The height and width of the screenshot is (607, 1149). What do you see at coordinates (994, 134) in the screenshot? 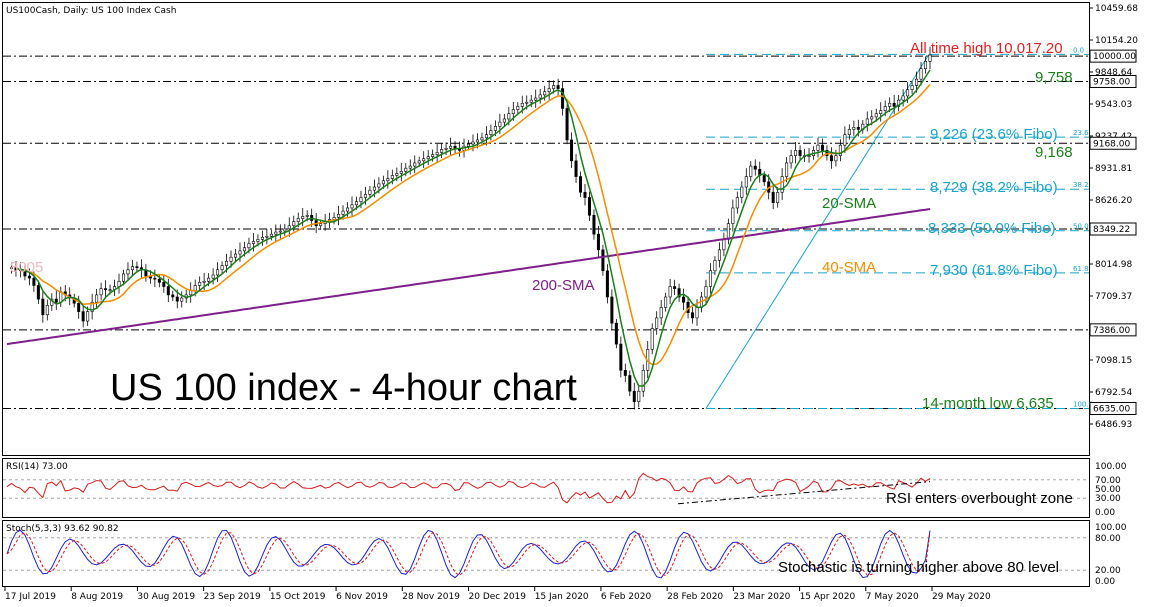
I see `fibo-236-annotation: 9,226 (23.6% Fibo)` at bounding box center [994, 134].